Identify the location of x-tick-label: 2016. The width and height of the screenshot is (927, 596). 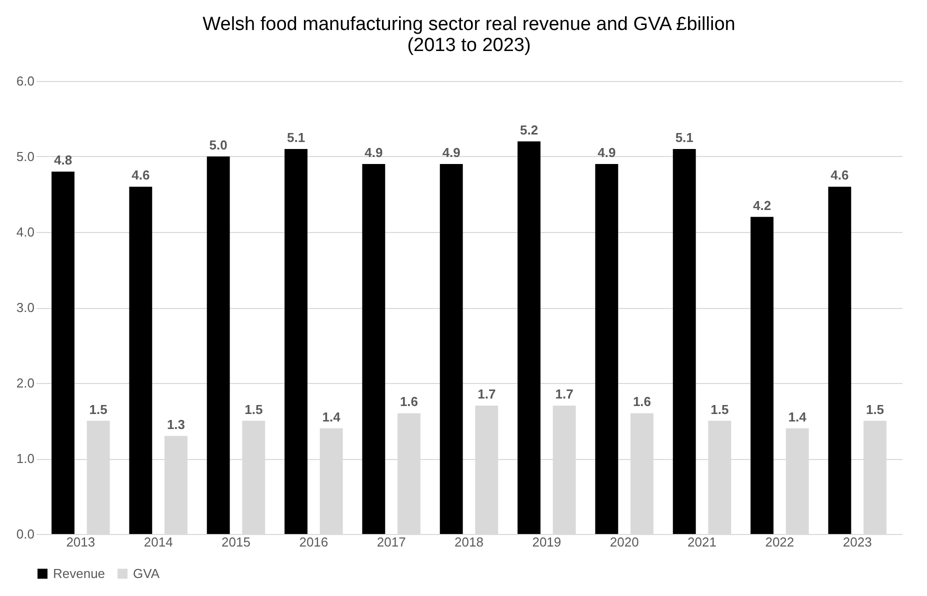
(313, 542).